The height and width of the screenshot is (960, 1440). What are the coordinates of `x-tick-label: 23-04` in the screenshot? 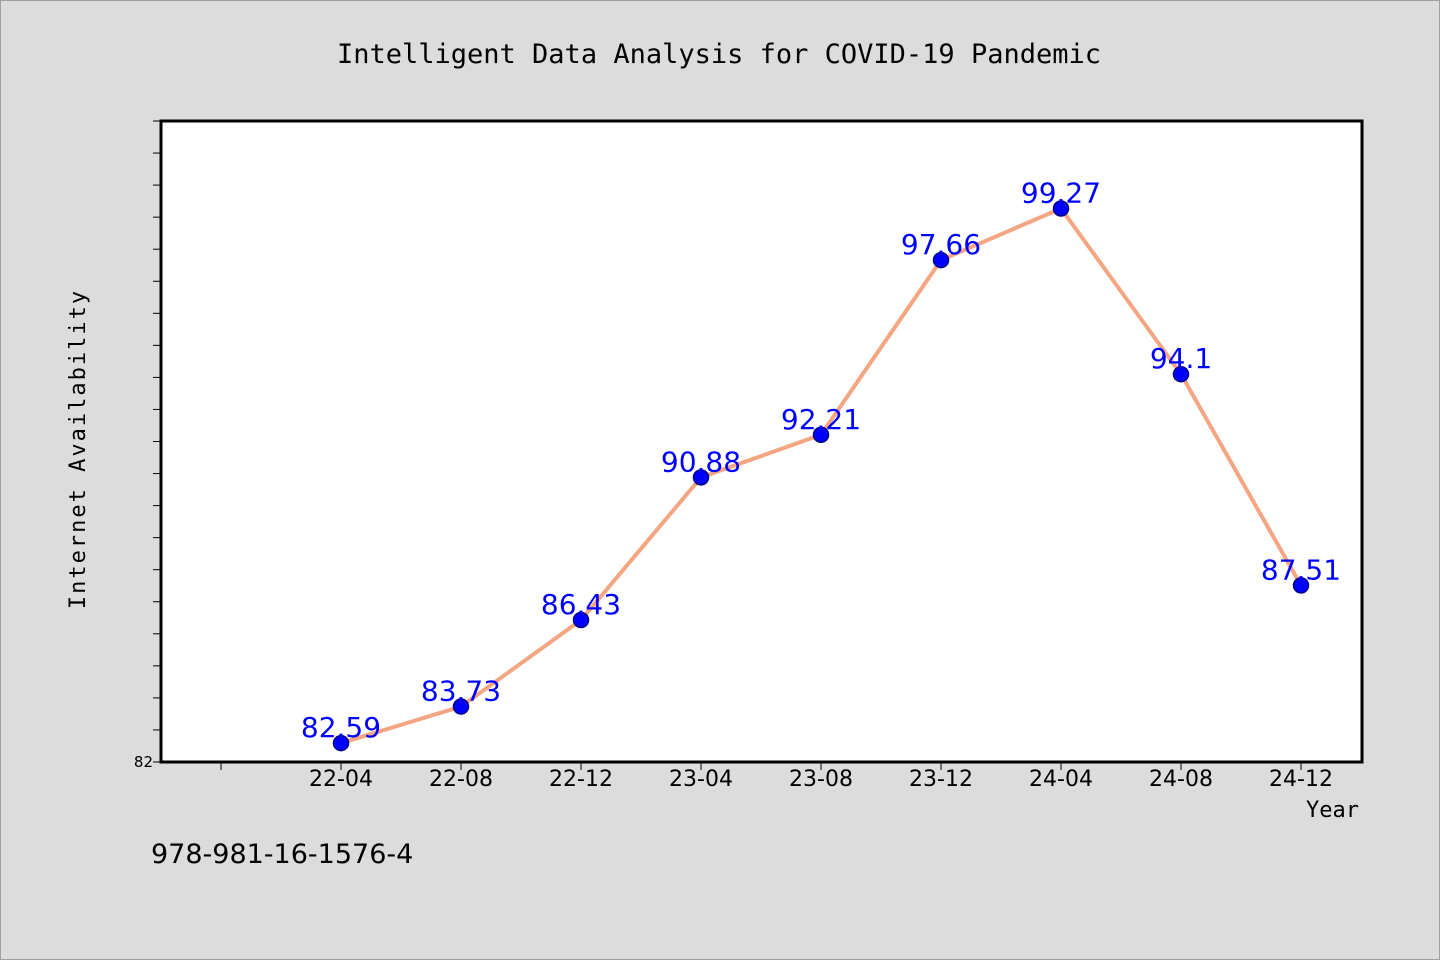 It's located at (701, 779).